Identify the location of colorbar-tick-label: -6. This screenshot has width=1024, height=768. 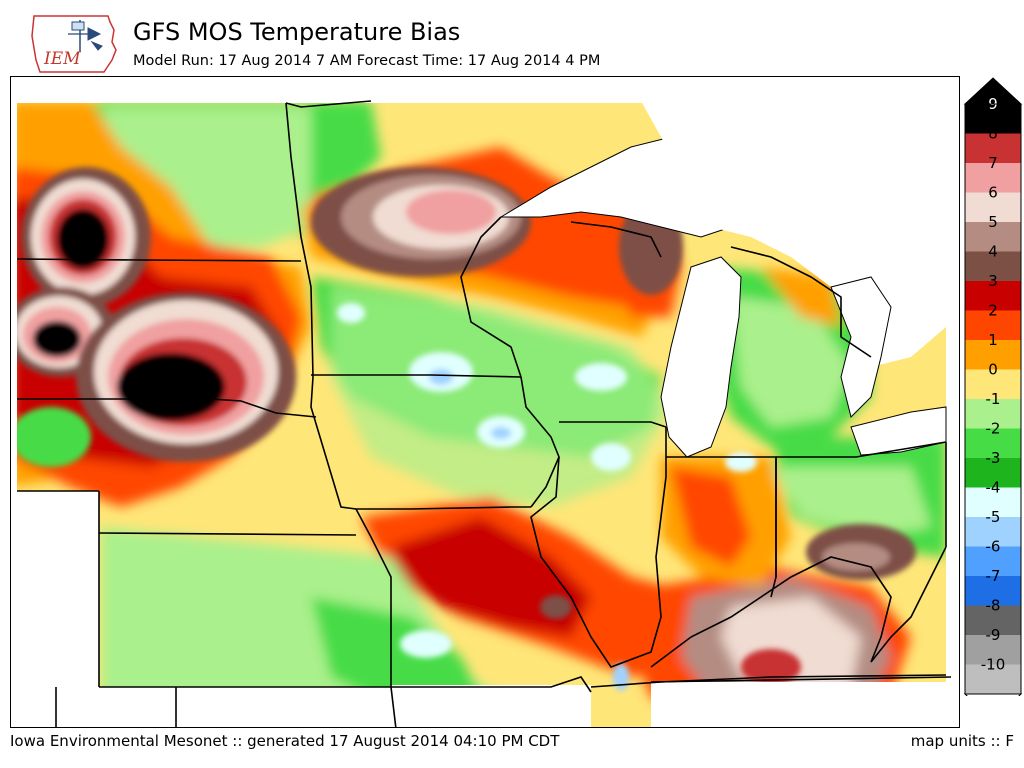
(993, 547).